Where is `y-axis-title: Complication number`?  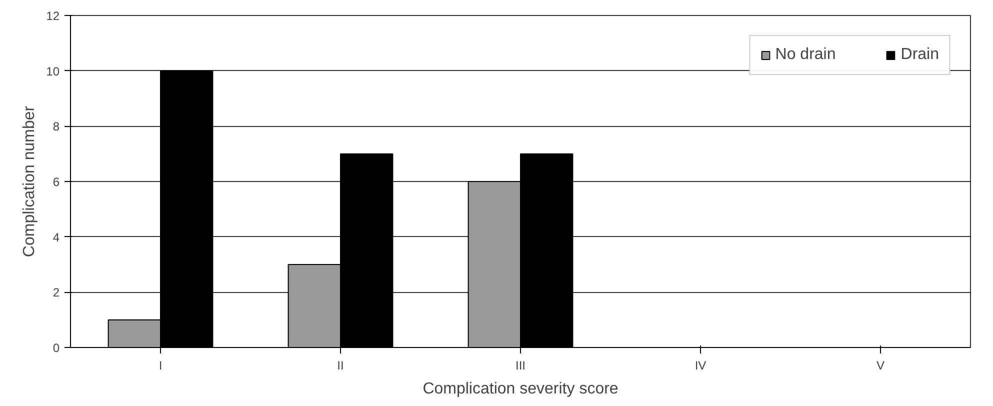
y-axis-title: Complication number is located at coordinates (29, 181).